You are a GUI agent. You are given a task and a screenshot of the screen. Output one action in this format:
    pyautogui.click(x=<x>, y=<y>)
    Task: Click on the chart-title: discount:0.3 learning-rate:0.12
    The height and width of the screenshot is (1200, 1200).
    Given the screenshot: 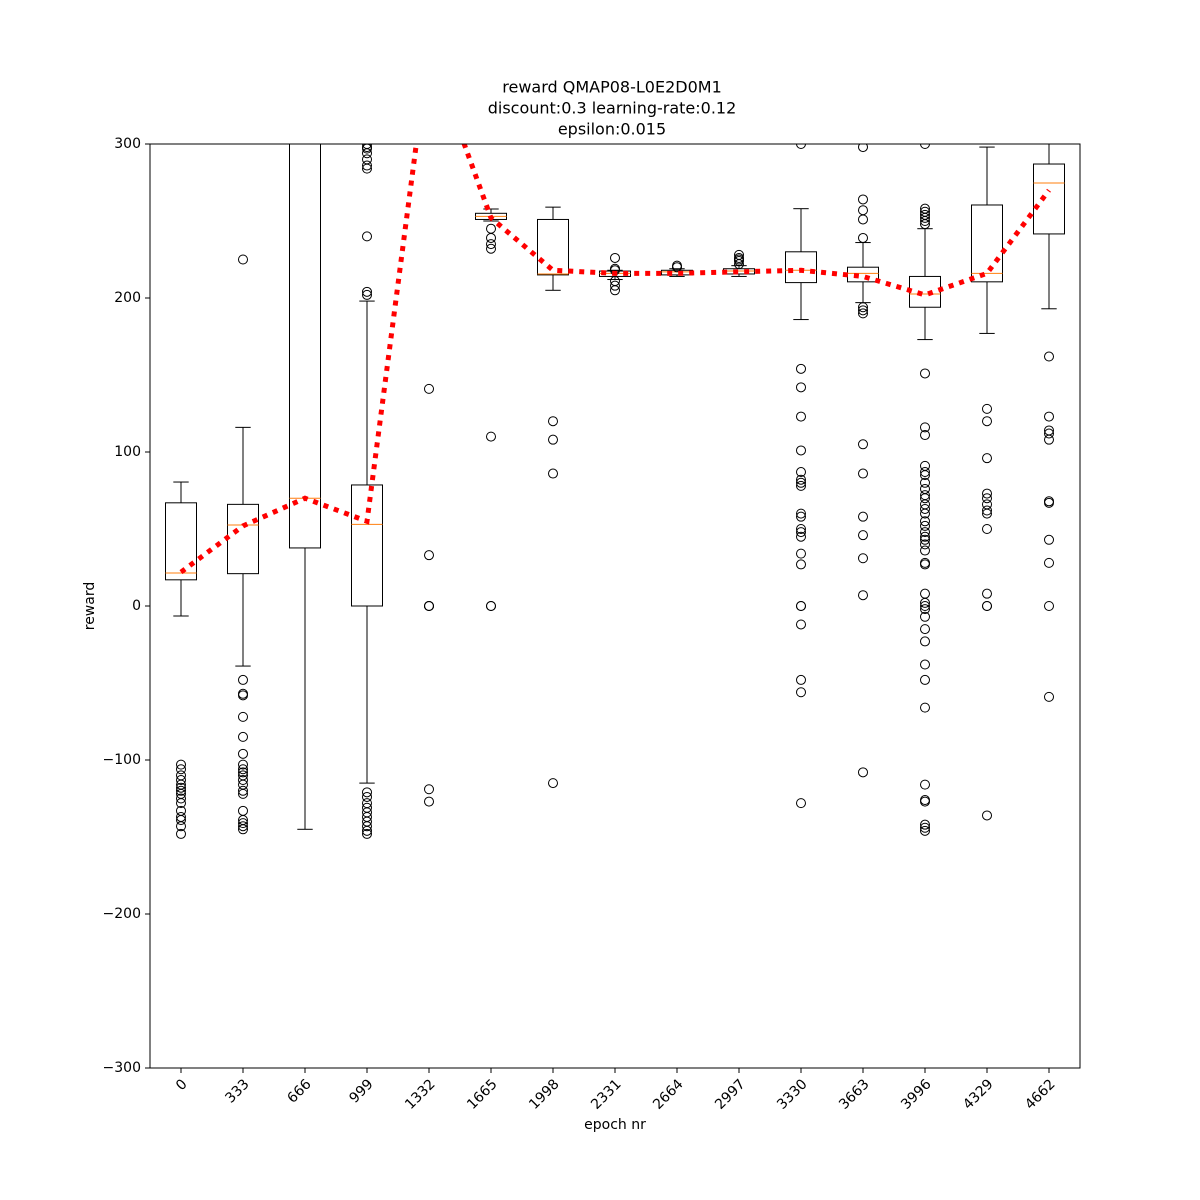 What is the action you would take?
    pyautogui.click(x=612, y=108)
    